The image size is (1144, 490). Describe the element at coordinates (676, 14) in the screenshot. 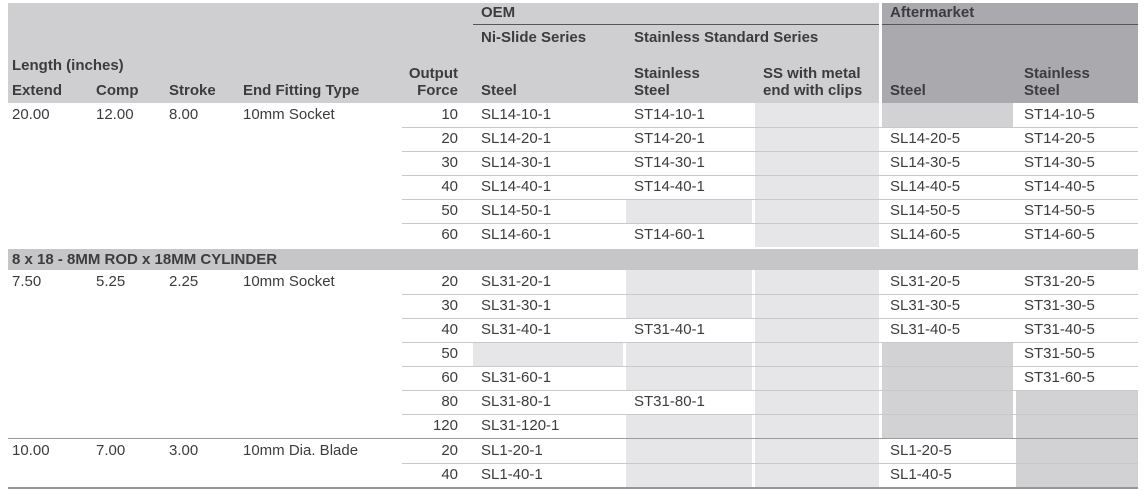

I see `column-group-oem: OEM` at that location.